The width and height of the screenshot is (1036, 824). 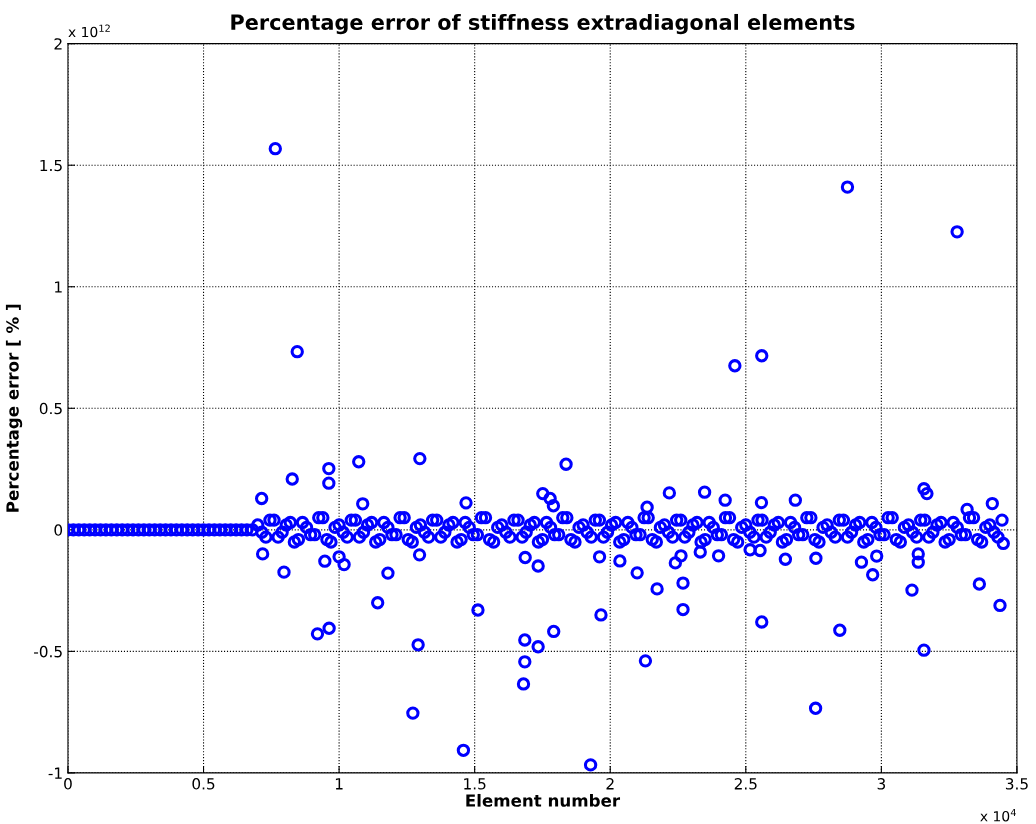 What do you see at coordinates (881, 784) in the screenshot?
I see `x-tick-label: 3` at bounding box center [881, 784].